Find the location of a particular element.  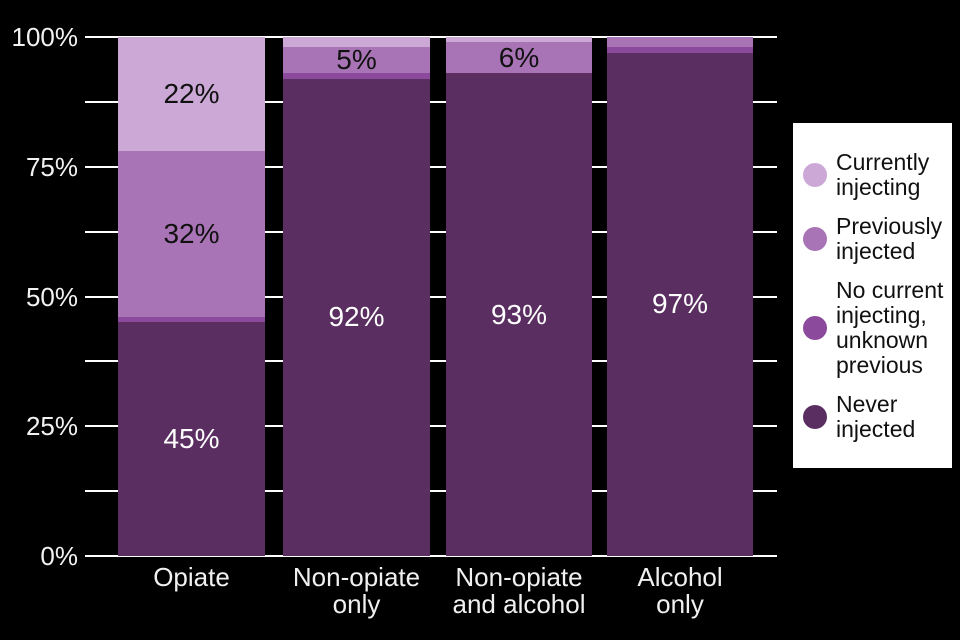

segment-value-label: 45% is located at coordinates (191, 439).